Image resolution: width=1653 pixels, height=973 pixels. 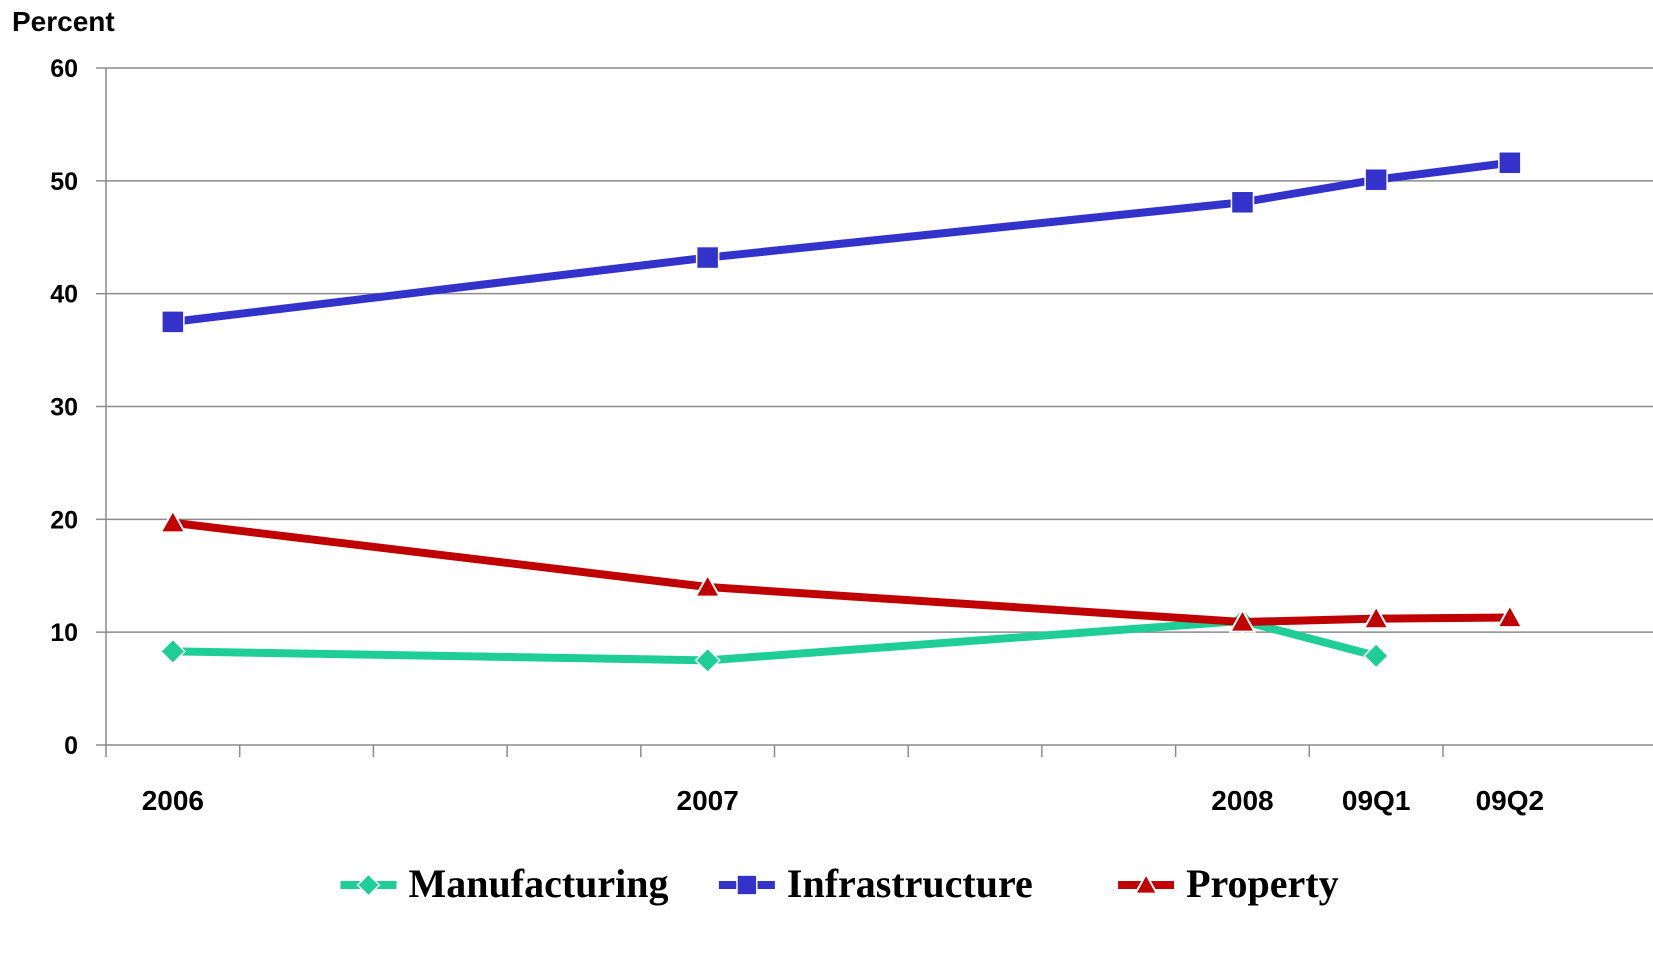 I want to click on y-axis-label: Percent, so click(x=63, y=21).